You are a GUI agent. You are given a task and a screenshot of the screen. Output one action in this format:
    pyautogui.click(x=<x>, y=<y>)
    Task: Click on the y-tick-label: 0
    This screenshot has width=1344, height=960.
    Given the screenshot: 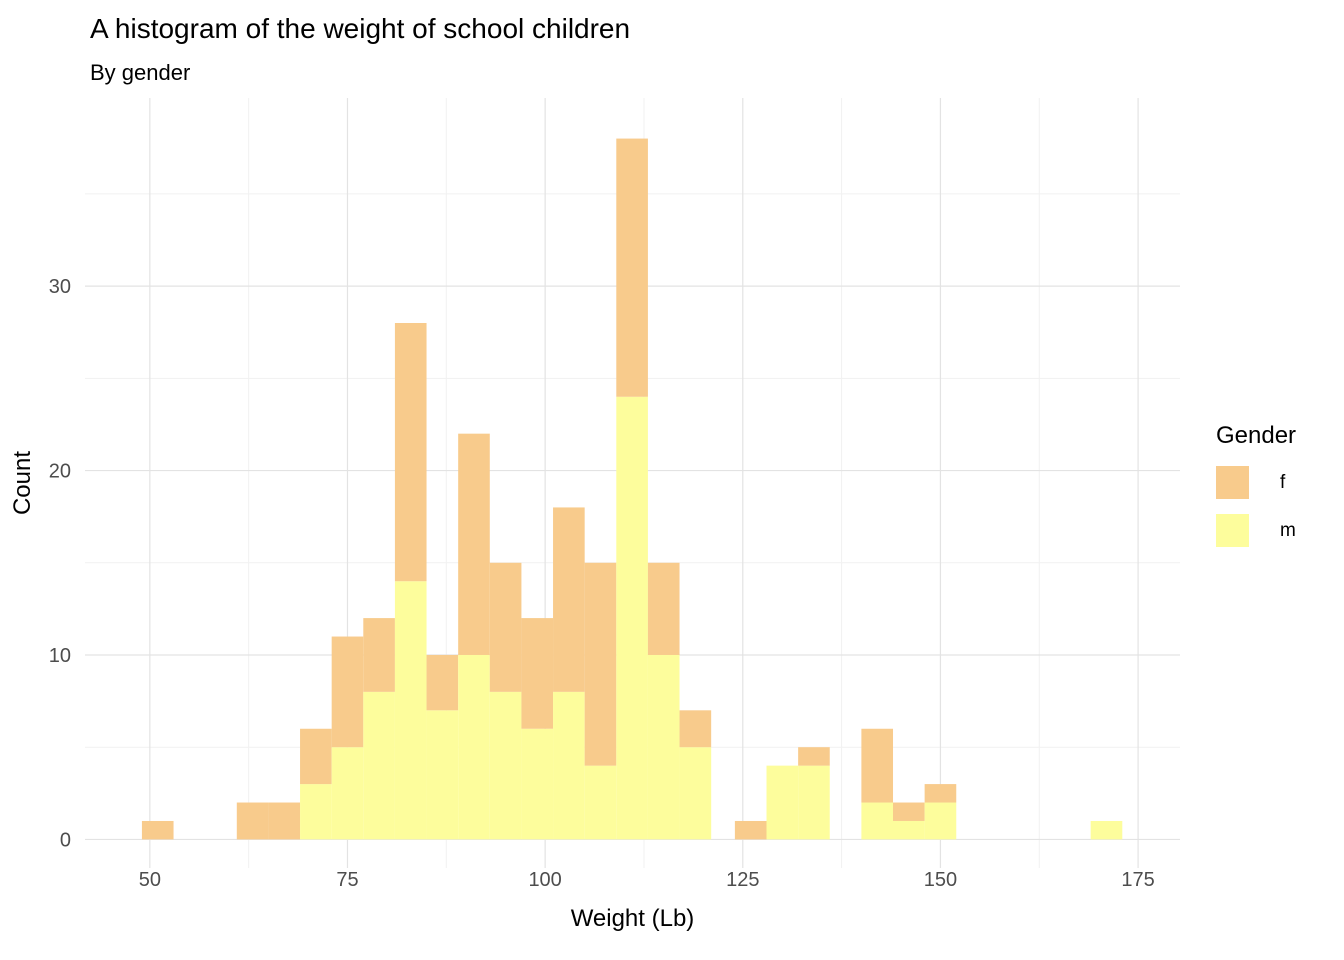 What is the action you would take?
    pyautogui.click(x=65, y=840)
    